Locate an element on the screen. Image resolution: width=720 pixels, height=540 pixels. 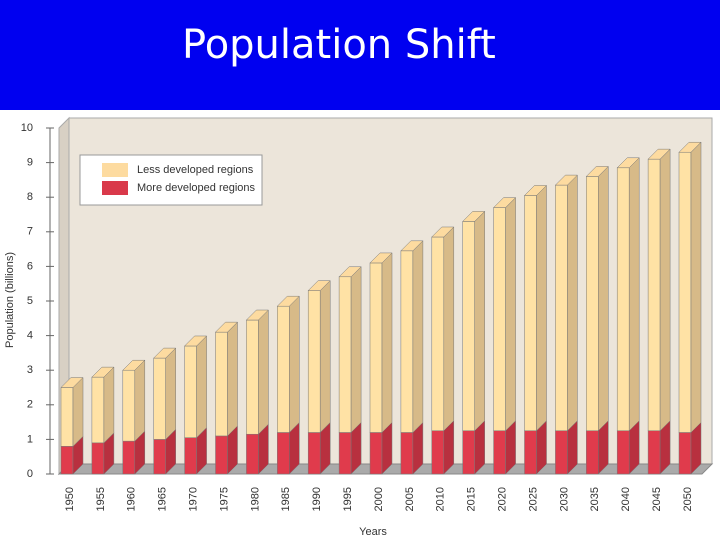
x-tick-label: 2045 is located at coordinates (657, 499).